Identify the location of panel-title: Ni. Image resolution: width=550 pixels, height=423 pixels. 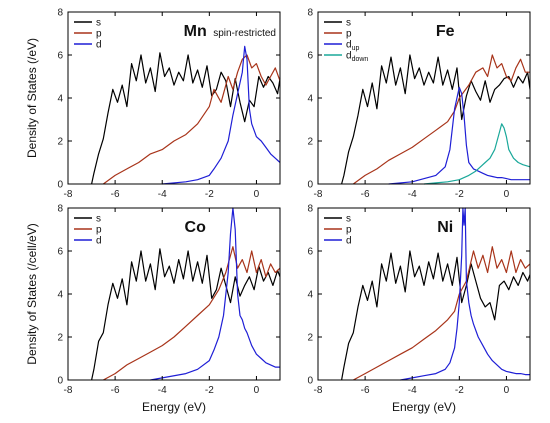
(445, 227).